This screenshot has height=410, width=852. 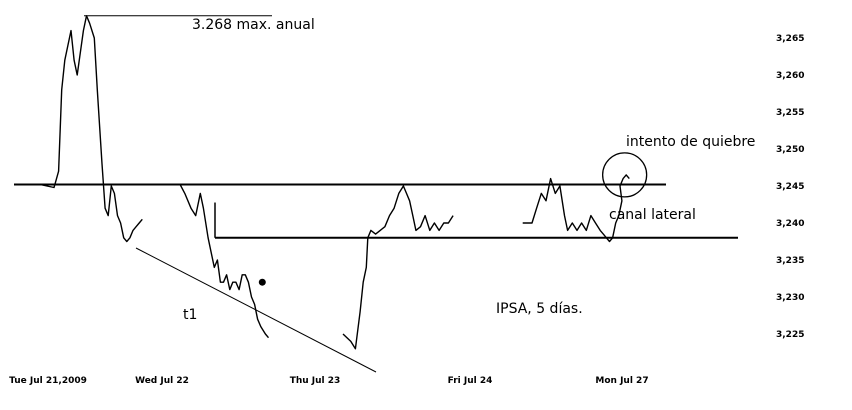 I want to click on break-attempt-circle, so click(x=625, y=175).